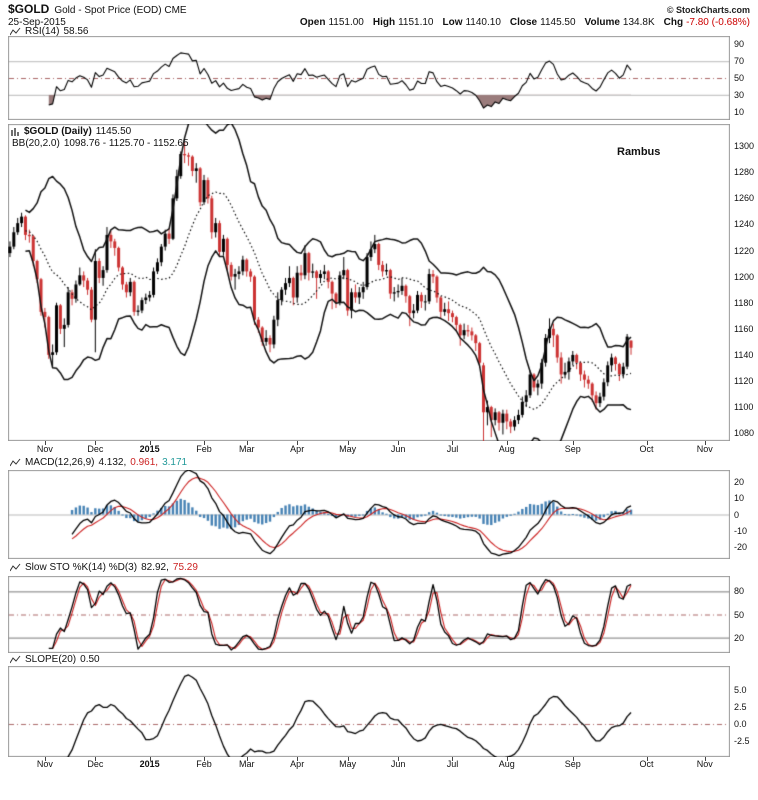 This screenshot has width=758, height=800. I want to click on y-axis-label: 2.5, so click(740, 707).